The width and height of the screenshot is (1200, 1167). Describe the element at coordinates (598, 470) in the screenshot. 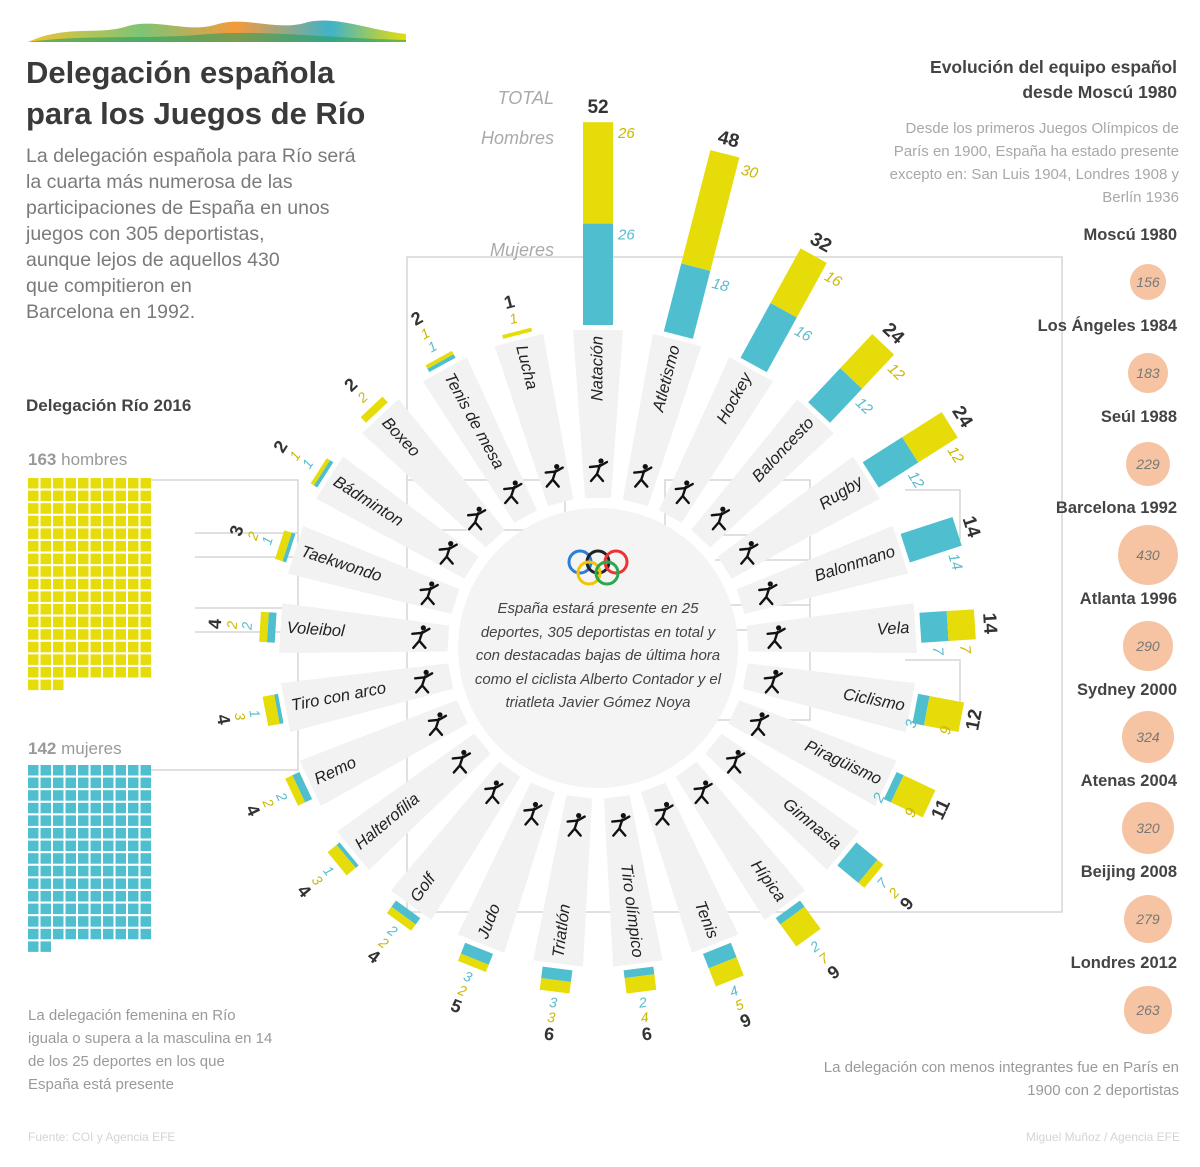

I see `natacion-icon` at that location.